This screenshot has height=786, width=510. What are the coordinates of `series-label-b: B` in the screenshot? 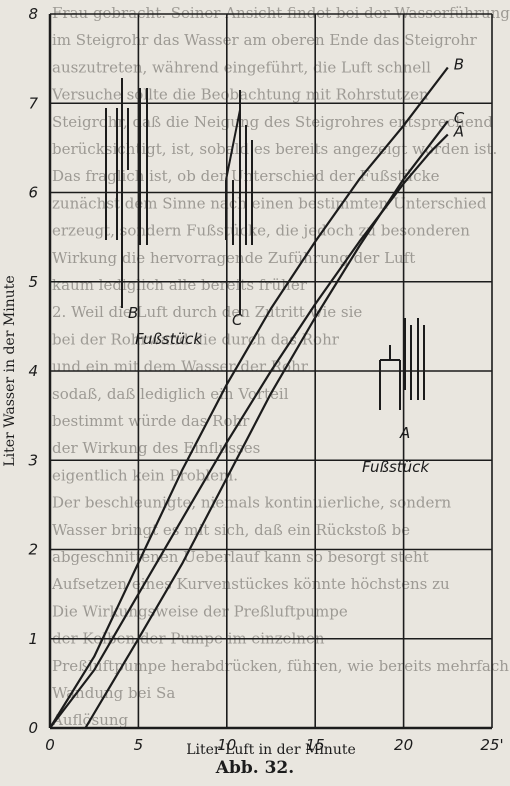 It's located at (459, 65).